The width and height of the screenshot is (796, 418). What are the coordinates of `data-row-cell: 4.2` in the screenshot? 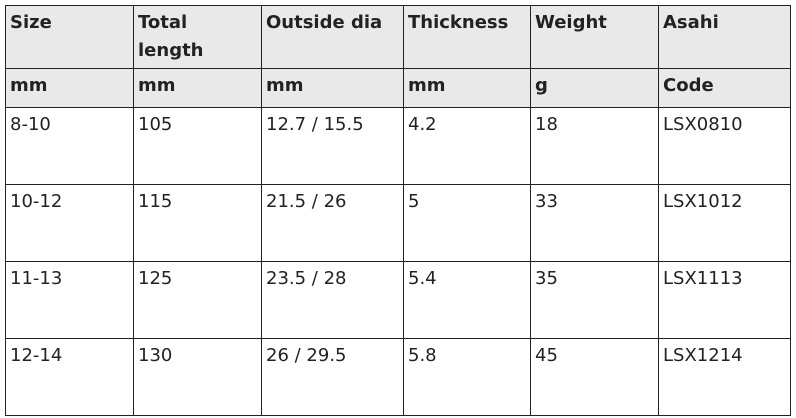 It's located at (467, 146).